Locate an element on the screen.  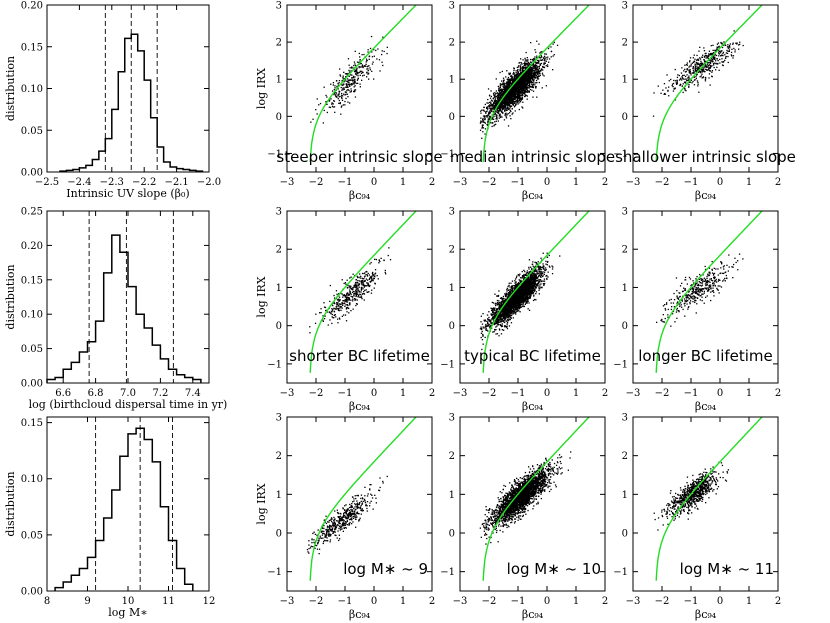
x-tick-label: 1 is located at coordinates (403, 182).